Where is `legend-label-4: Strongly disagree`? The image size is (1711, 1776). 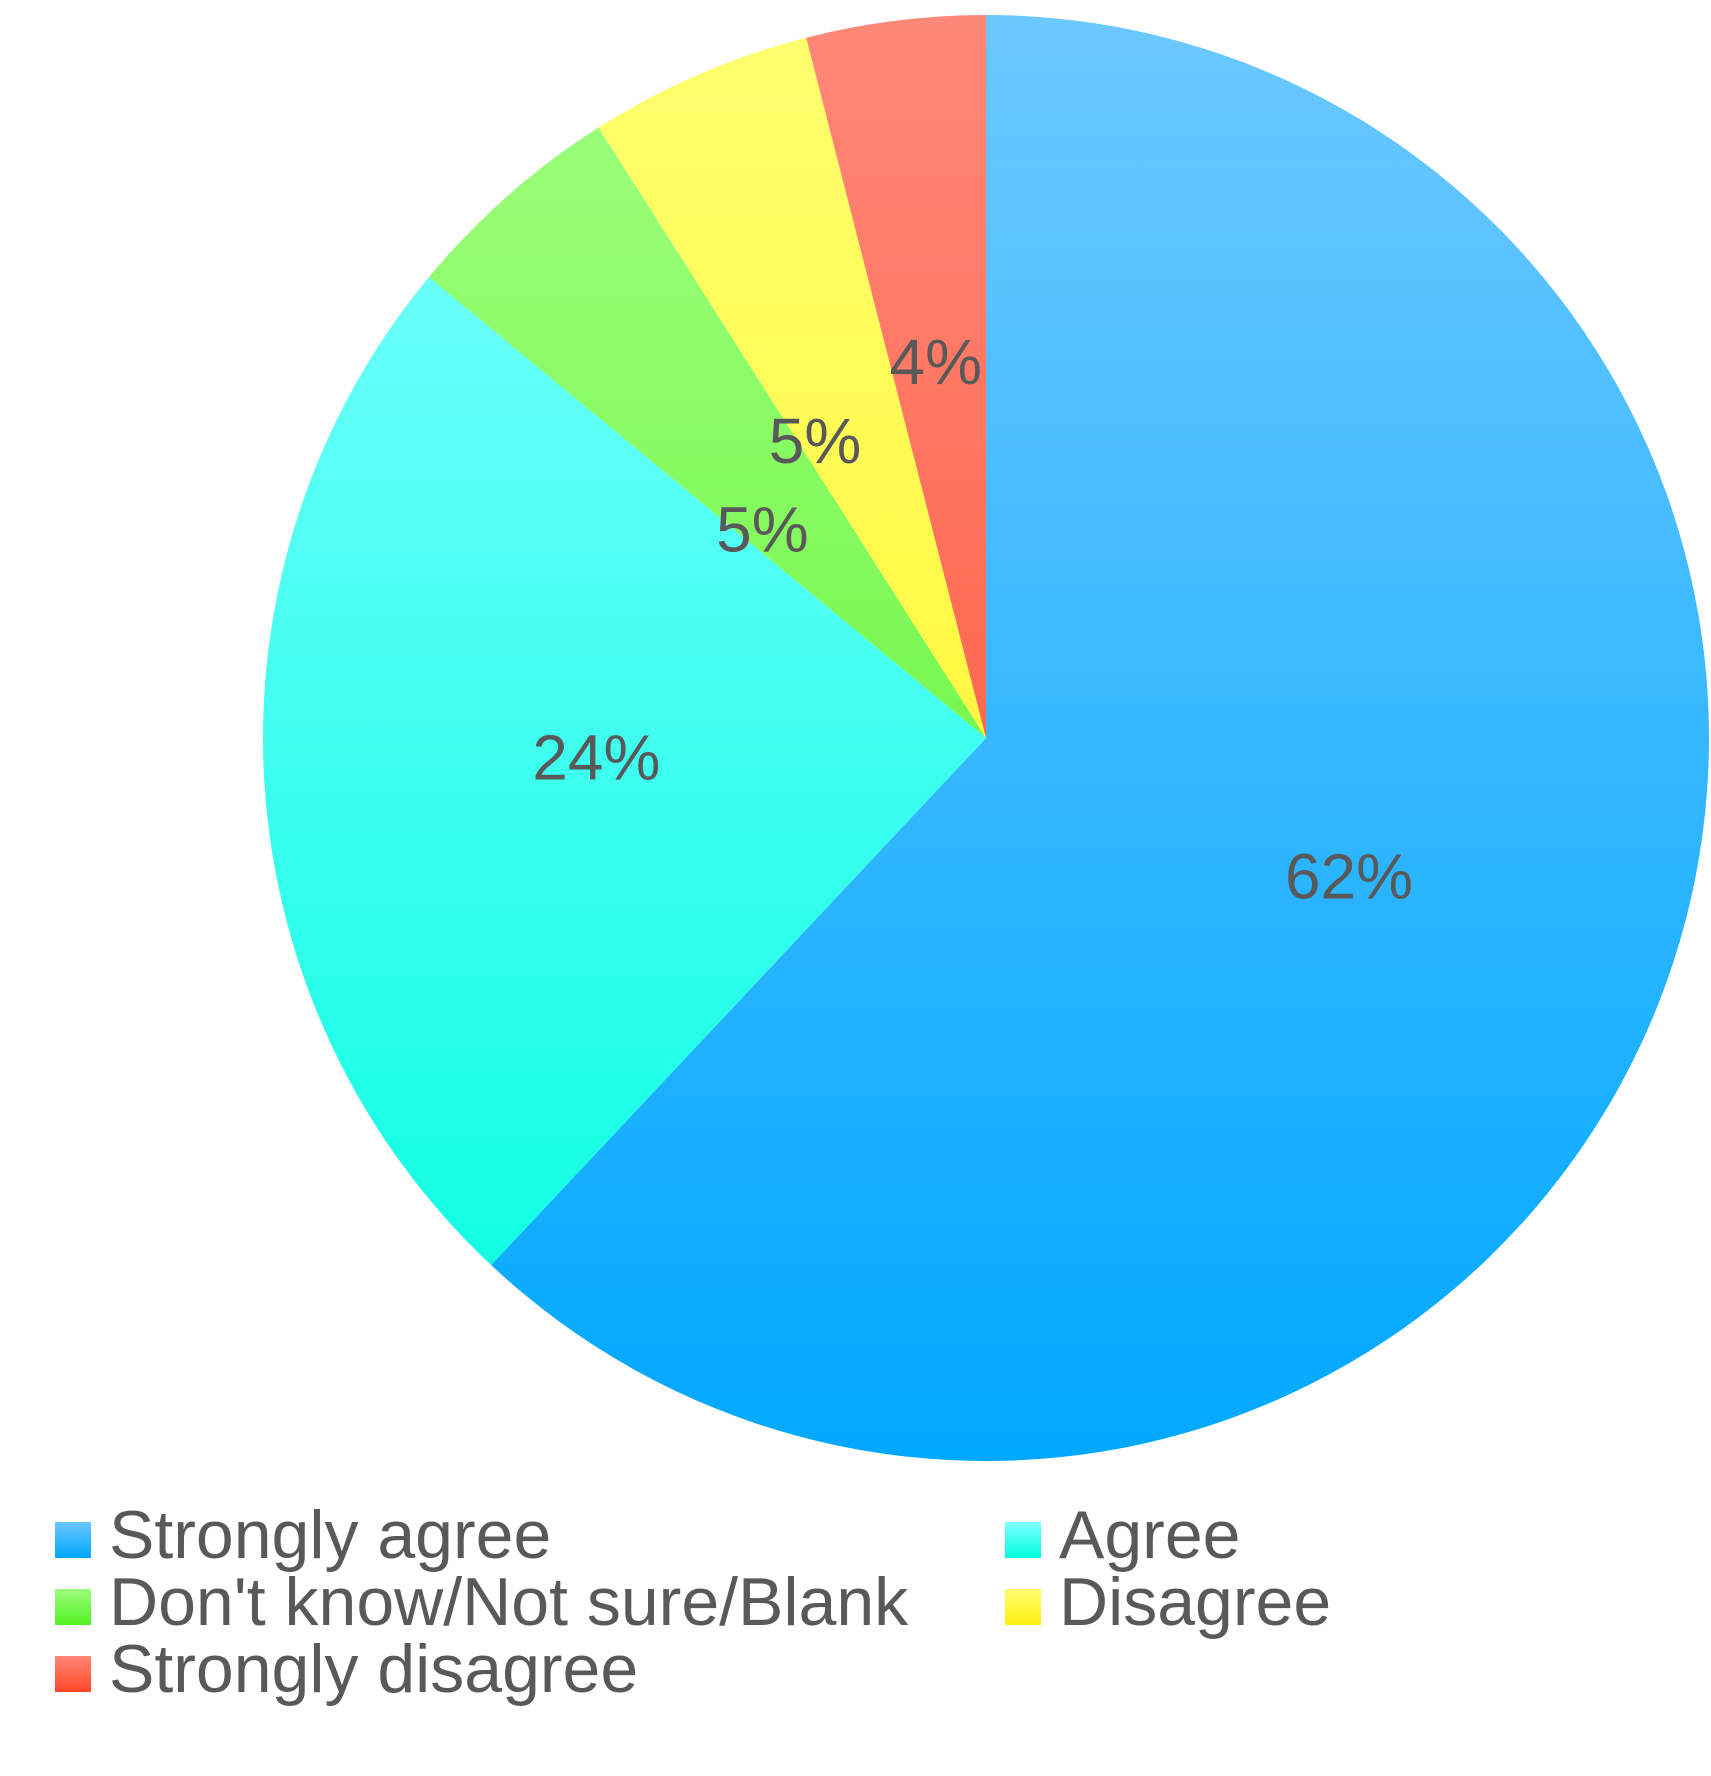 legend-label-4: Strongly disagree is located at coordinates (373, 1669).